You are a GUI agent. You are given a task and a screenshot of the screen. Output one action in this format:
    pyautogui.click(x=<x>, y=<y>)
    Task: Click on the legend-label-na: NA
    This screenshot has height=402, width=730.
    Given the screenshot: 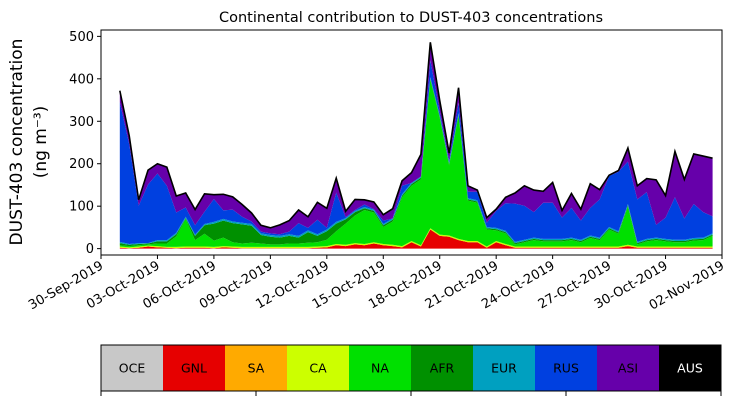 What is the action you would take?
    pyautogui.click(x=380, y=368)
    